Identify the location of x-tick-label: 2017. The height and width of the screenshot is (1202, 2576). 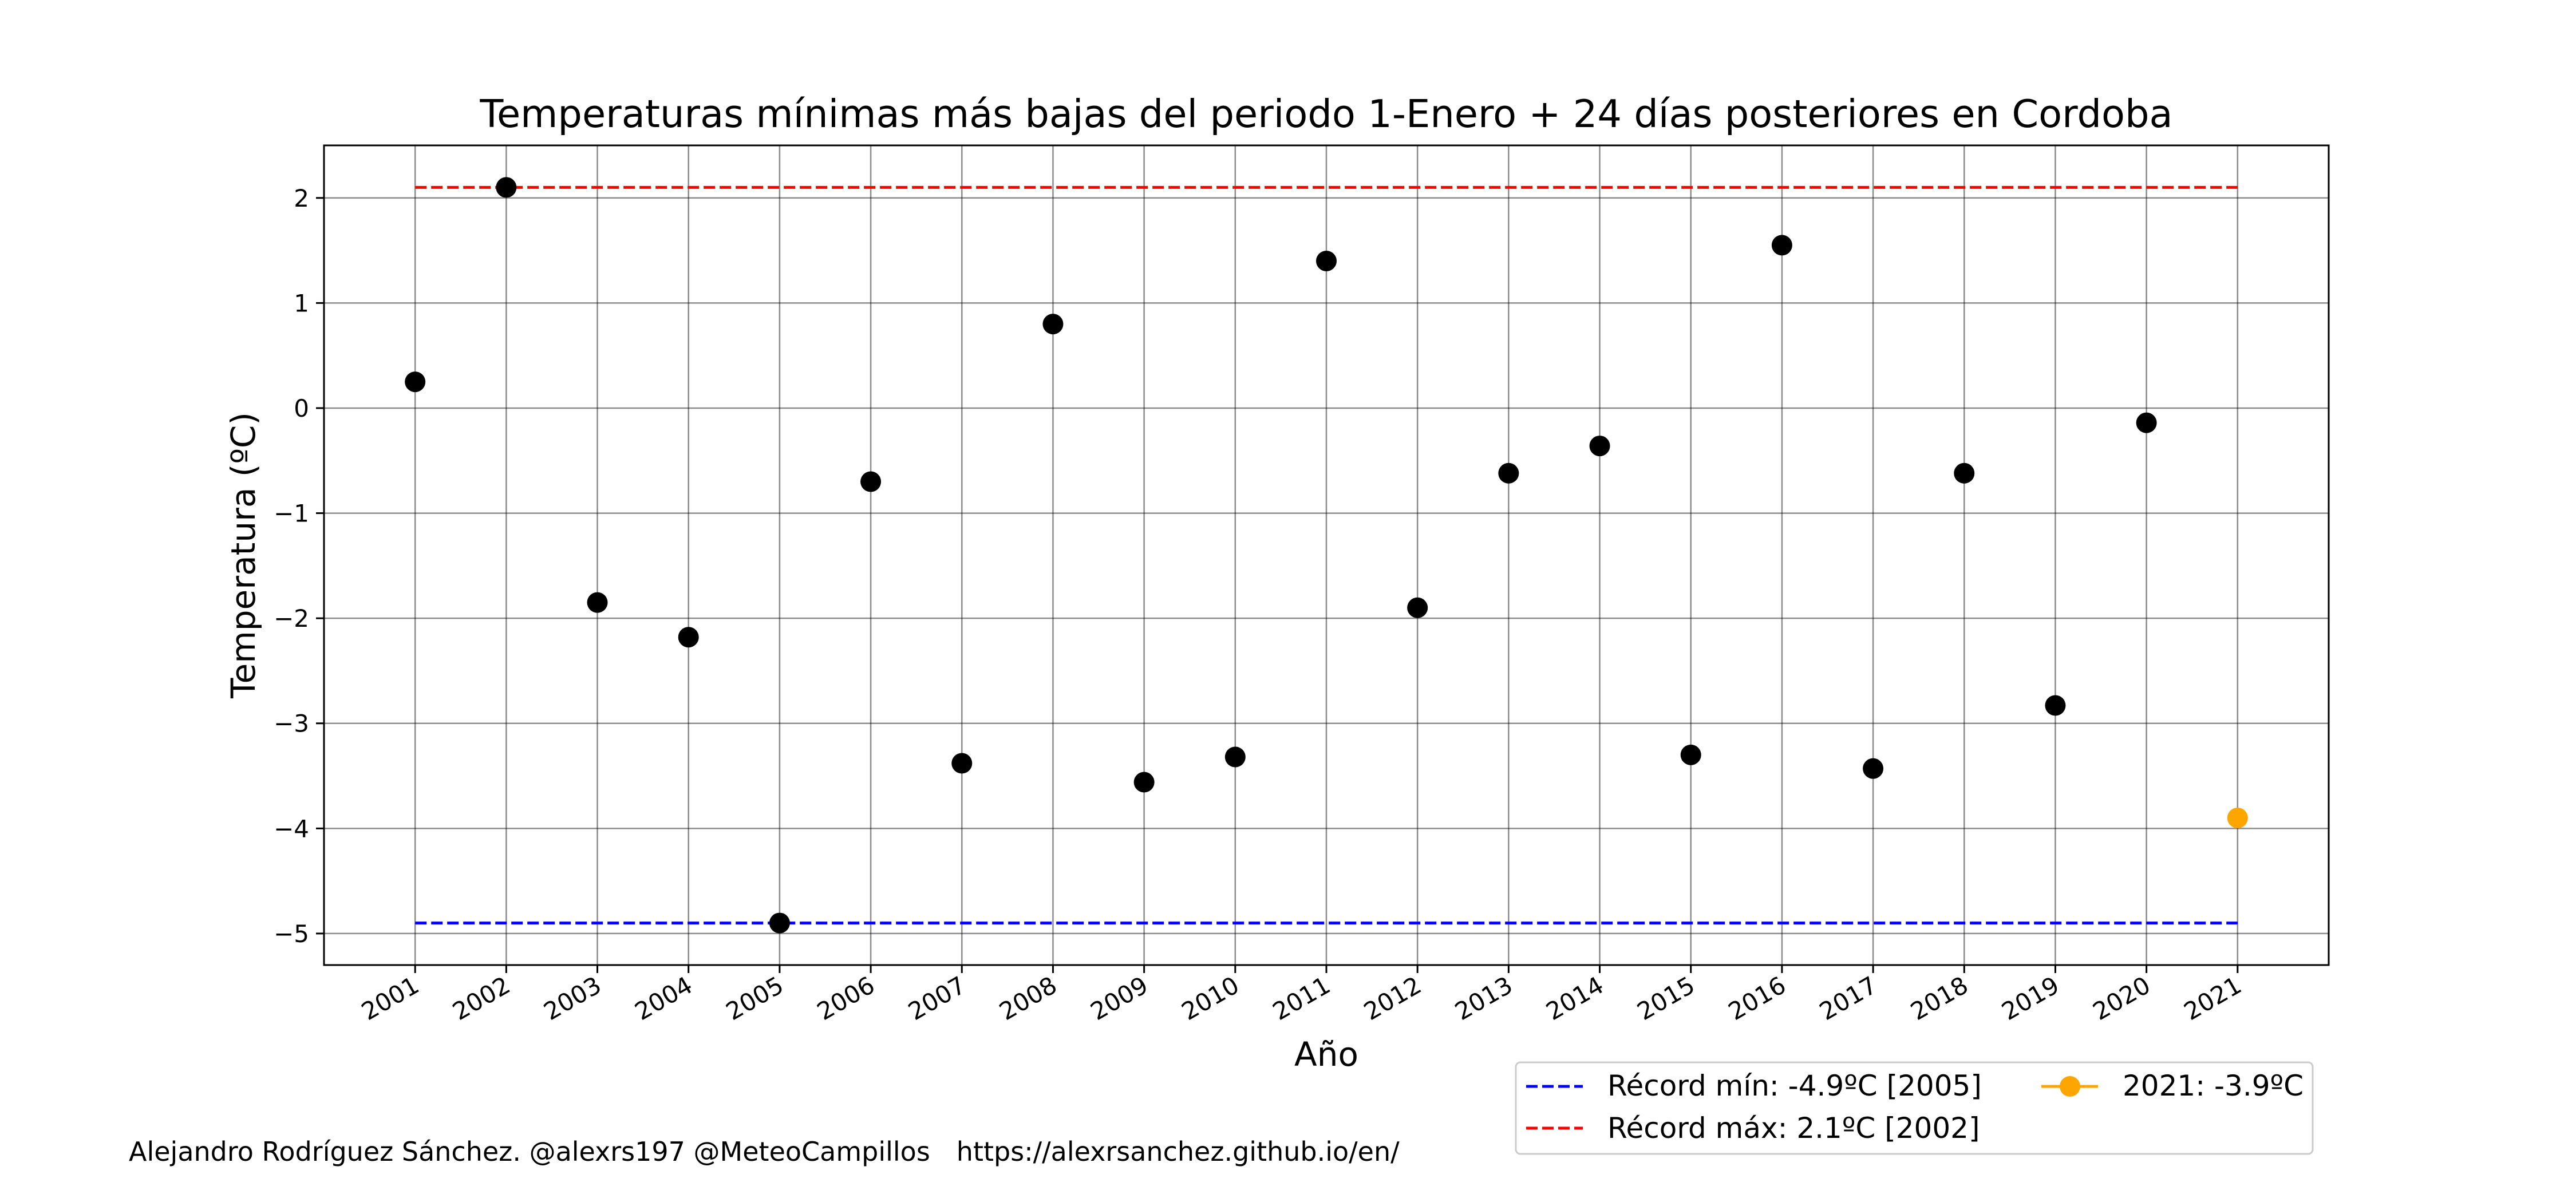
(1848, 999).